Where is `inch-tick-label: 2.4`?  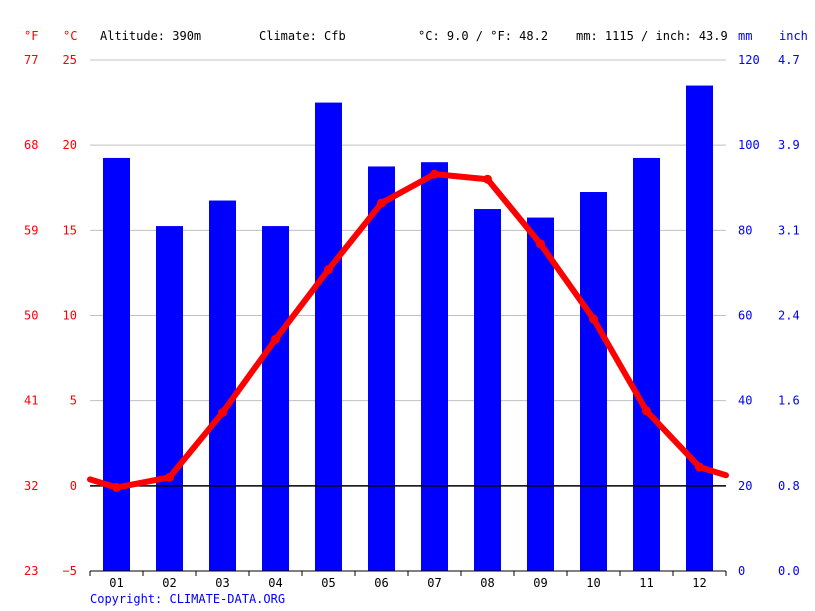 inch-tick-label: 2.4 is located at coordinates (789, 316).